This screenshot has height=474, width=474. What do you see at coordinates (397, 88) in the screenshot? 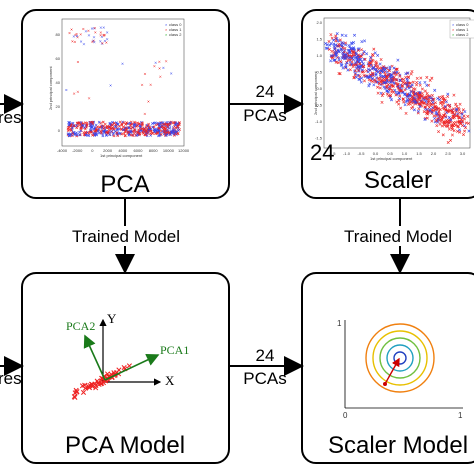
I see `scaler-scatter-points` at bounding box center [397, 88].